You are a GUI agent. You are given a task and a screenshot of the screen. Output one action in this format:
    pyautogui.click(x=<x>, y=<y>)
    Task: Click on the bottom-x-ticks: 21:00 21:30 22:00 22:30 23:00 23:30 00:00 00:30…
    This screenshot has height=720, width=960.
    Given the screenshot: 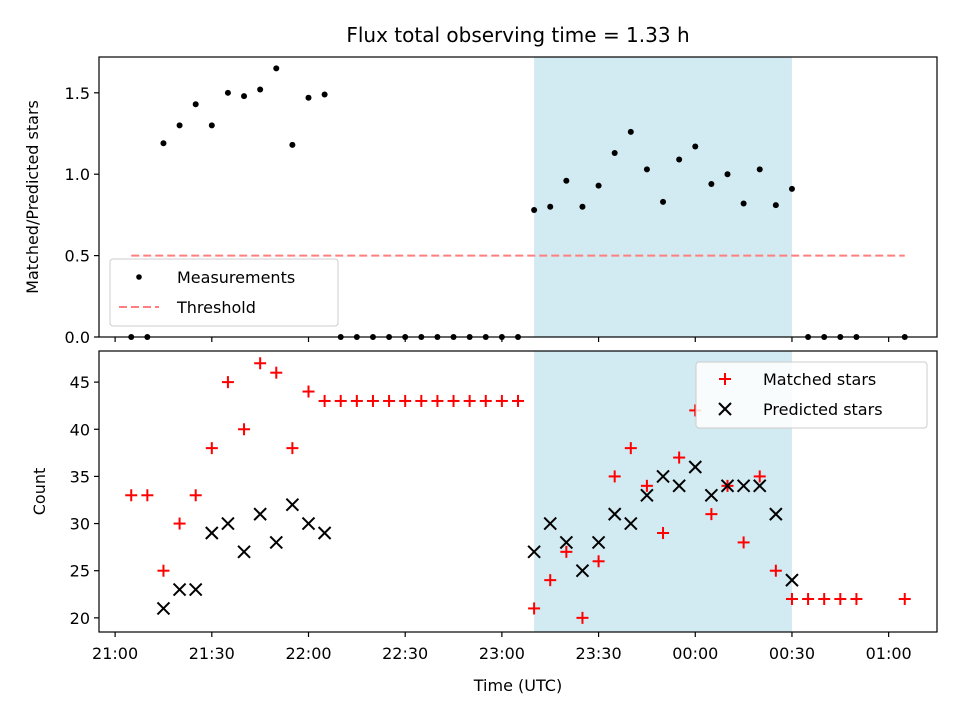 What is the action you would take?
    pyautogui.click(x=502, y=647)
    